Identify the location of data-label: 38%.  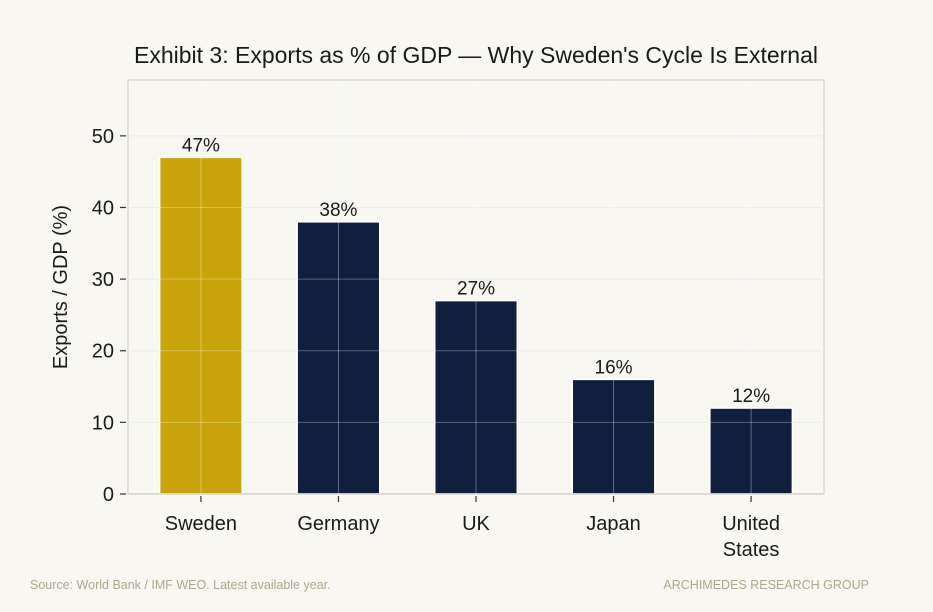
(338, 210).